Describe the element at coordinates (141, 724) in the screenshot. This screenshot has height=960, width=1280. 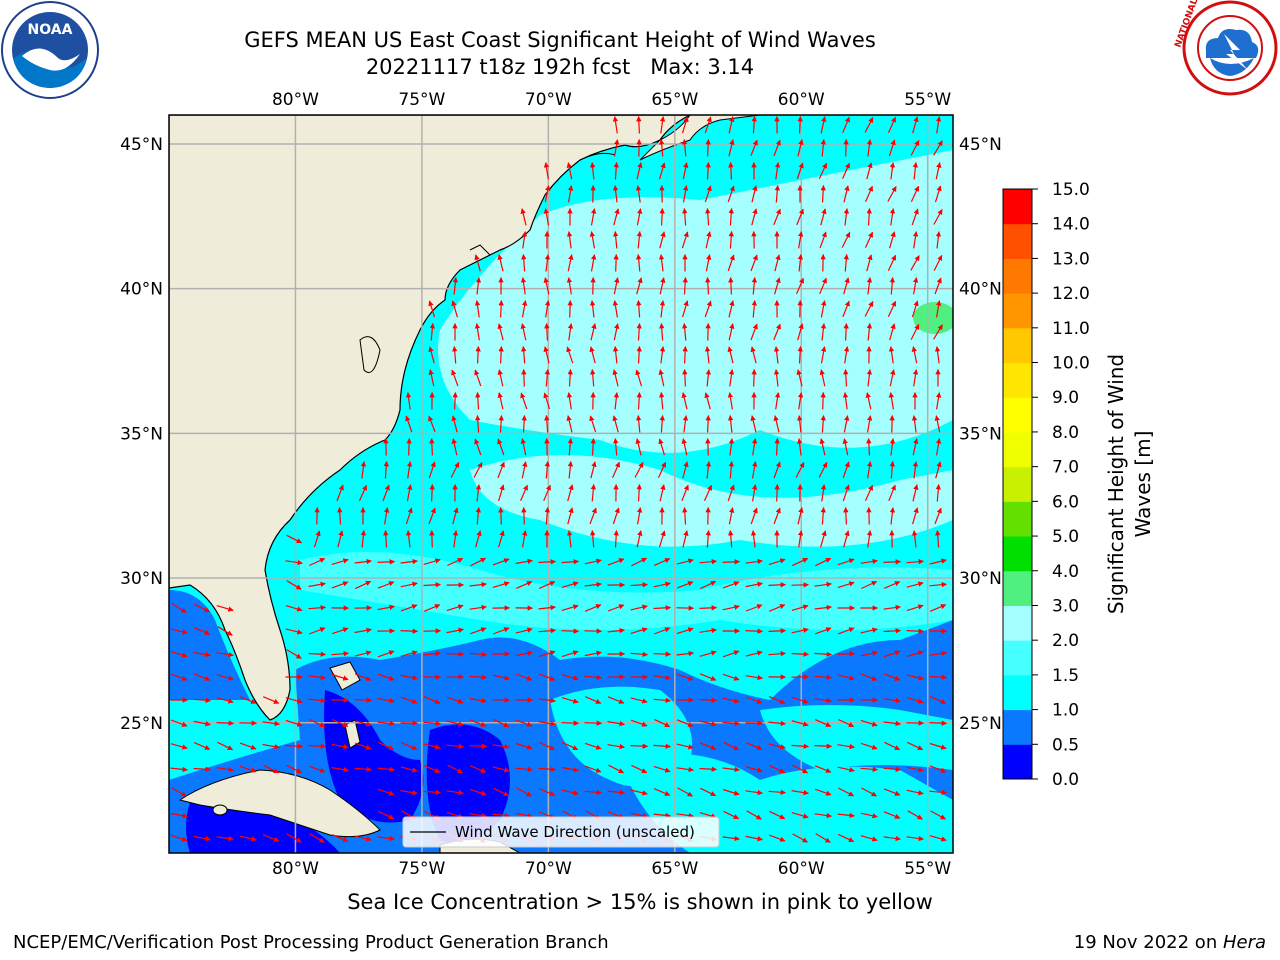
I see `lat-tick-label-left: 25°N` at that location.